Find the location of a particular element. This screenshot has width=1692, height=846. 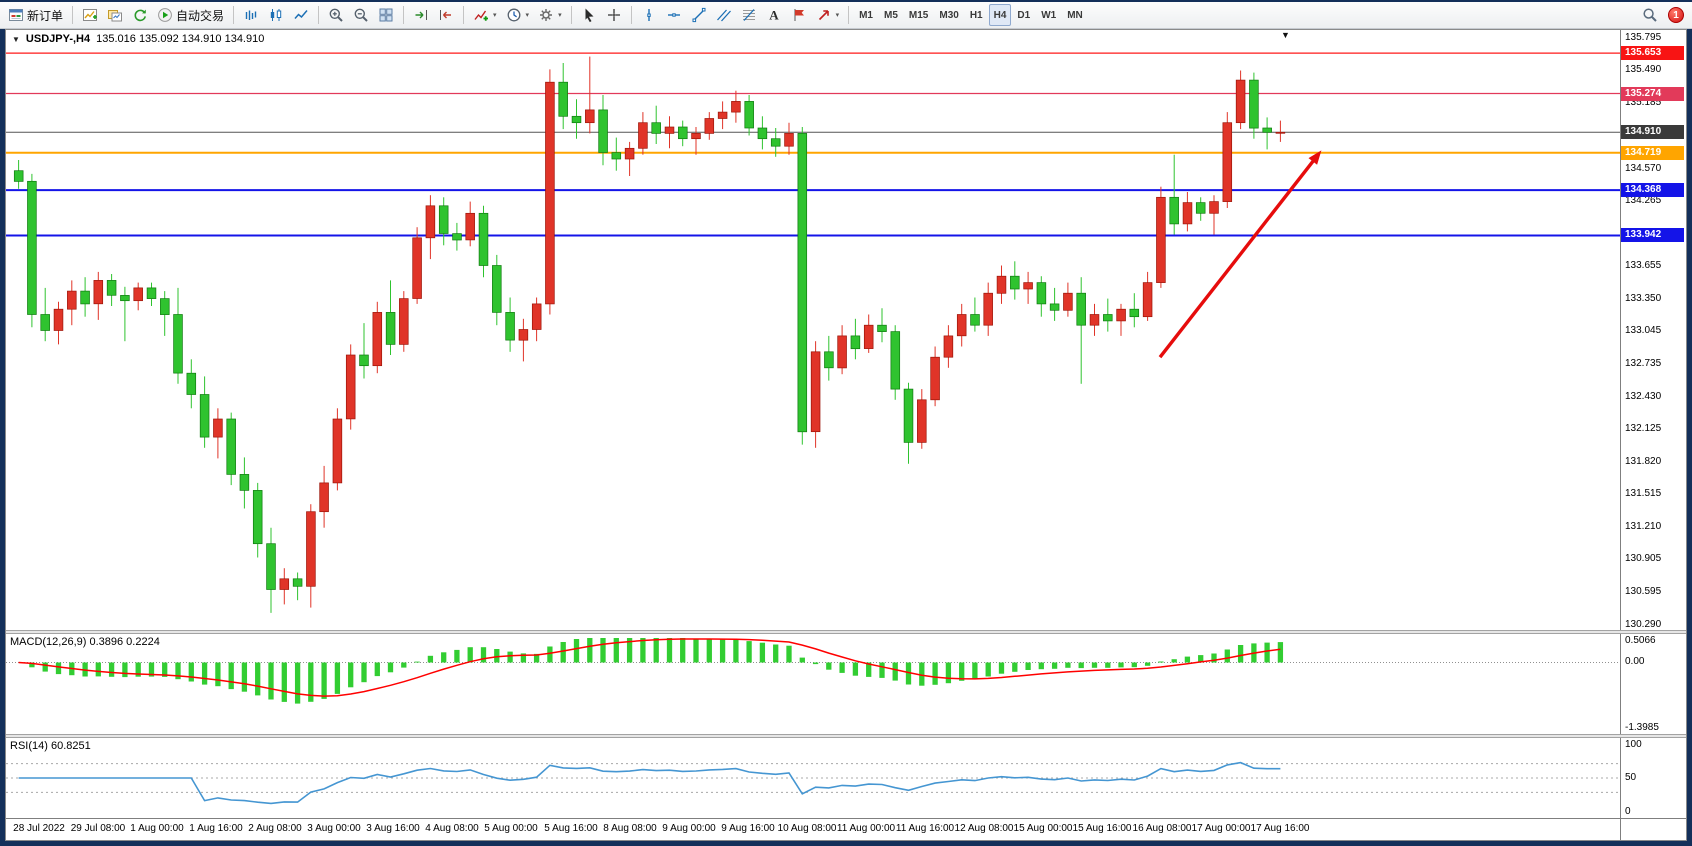

price-tick: 133.350 is located at coordinates (1643, 298).